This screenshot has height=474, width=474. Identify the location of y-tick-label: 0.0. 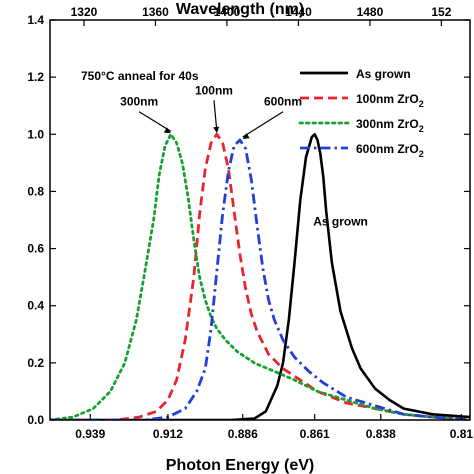
(35, 420).